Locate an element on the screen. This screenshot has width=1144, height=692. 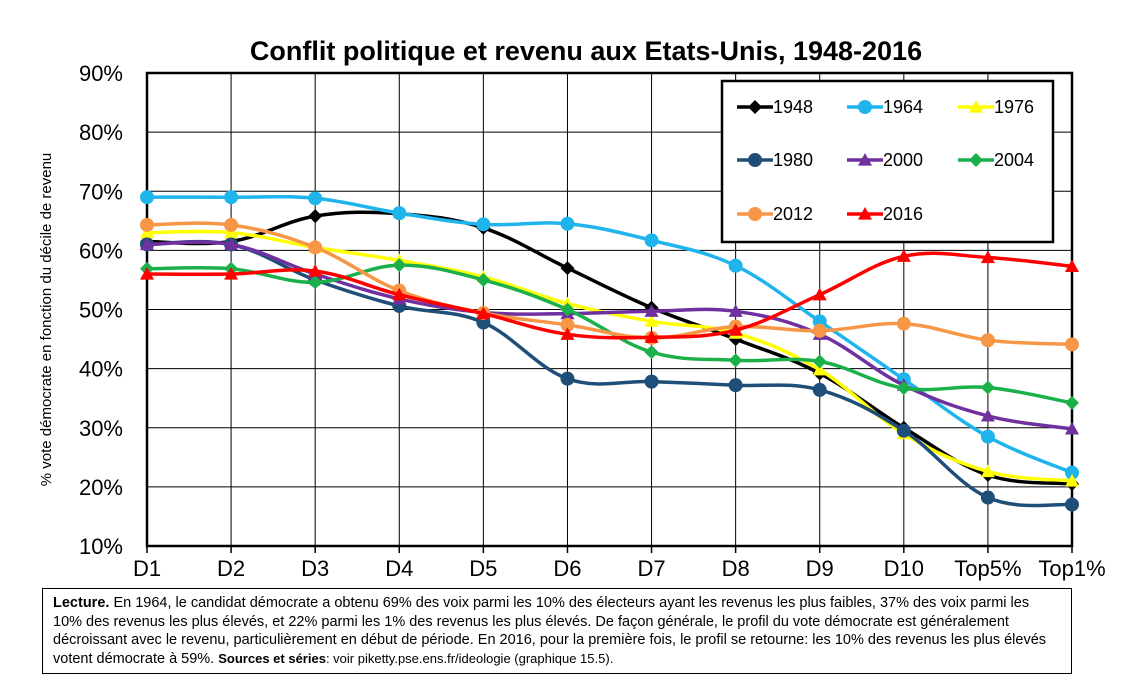
legend-item-2004: 2004 is located at coordinates (996, 160).